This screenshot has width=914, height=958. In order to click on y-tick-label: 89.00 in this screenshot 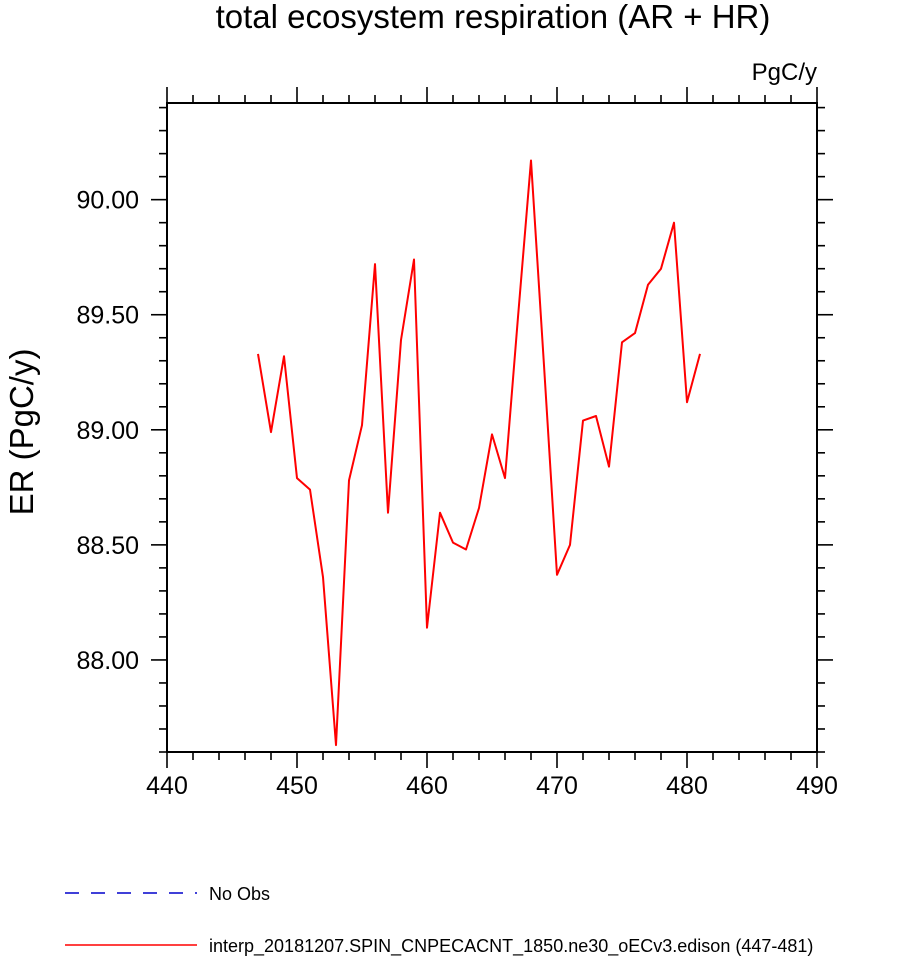, I will do `click(107, 431)`.